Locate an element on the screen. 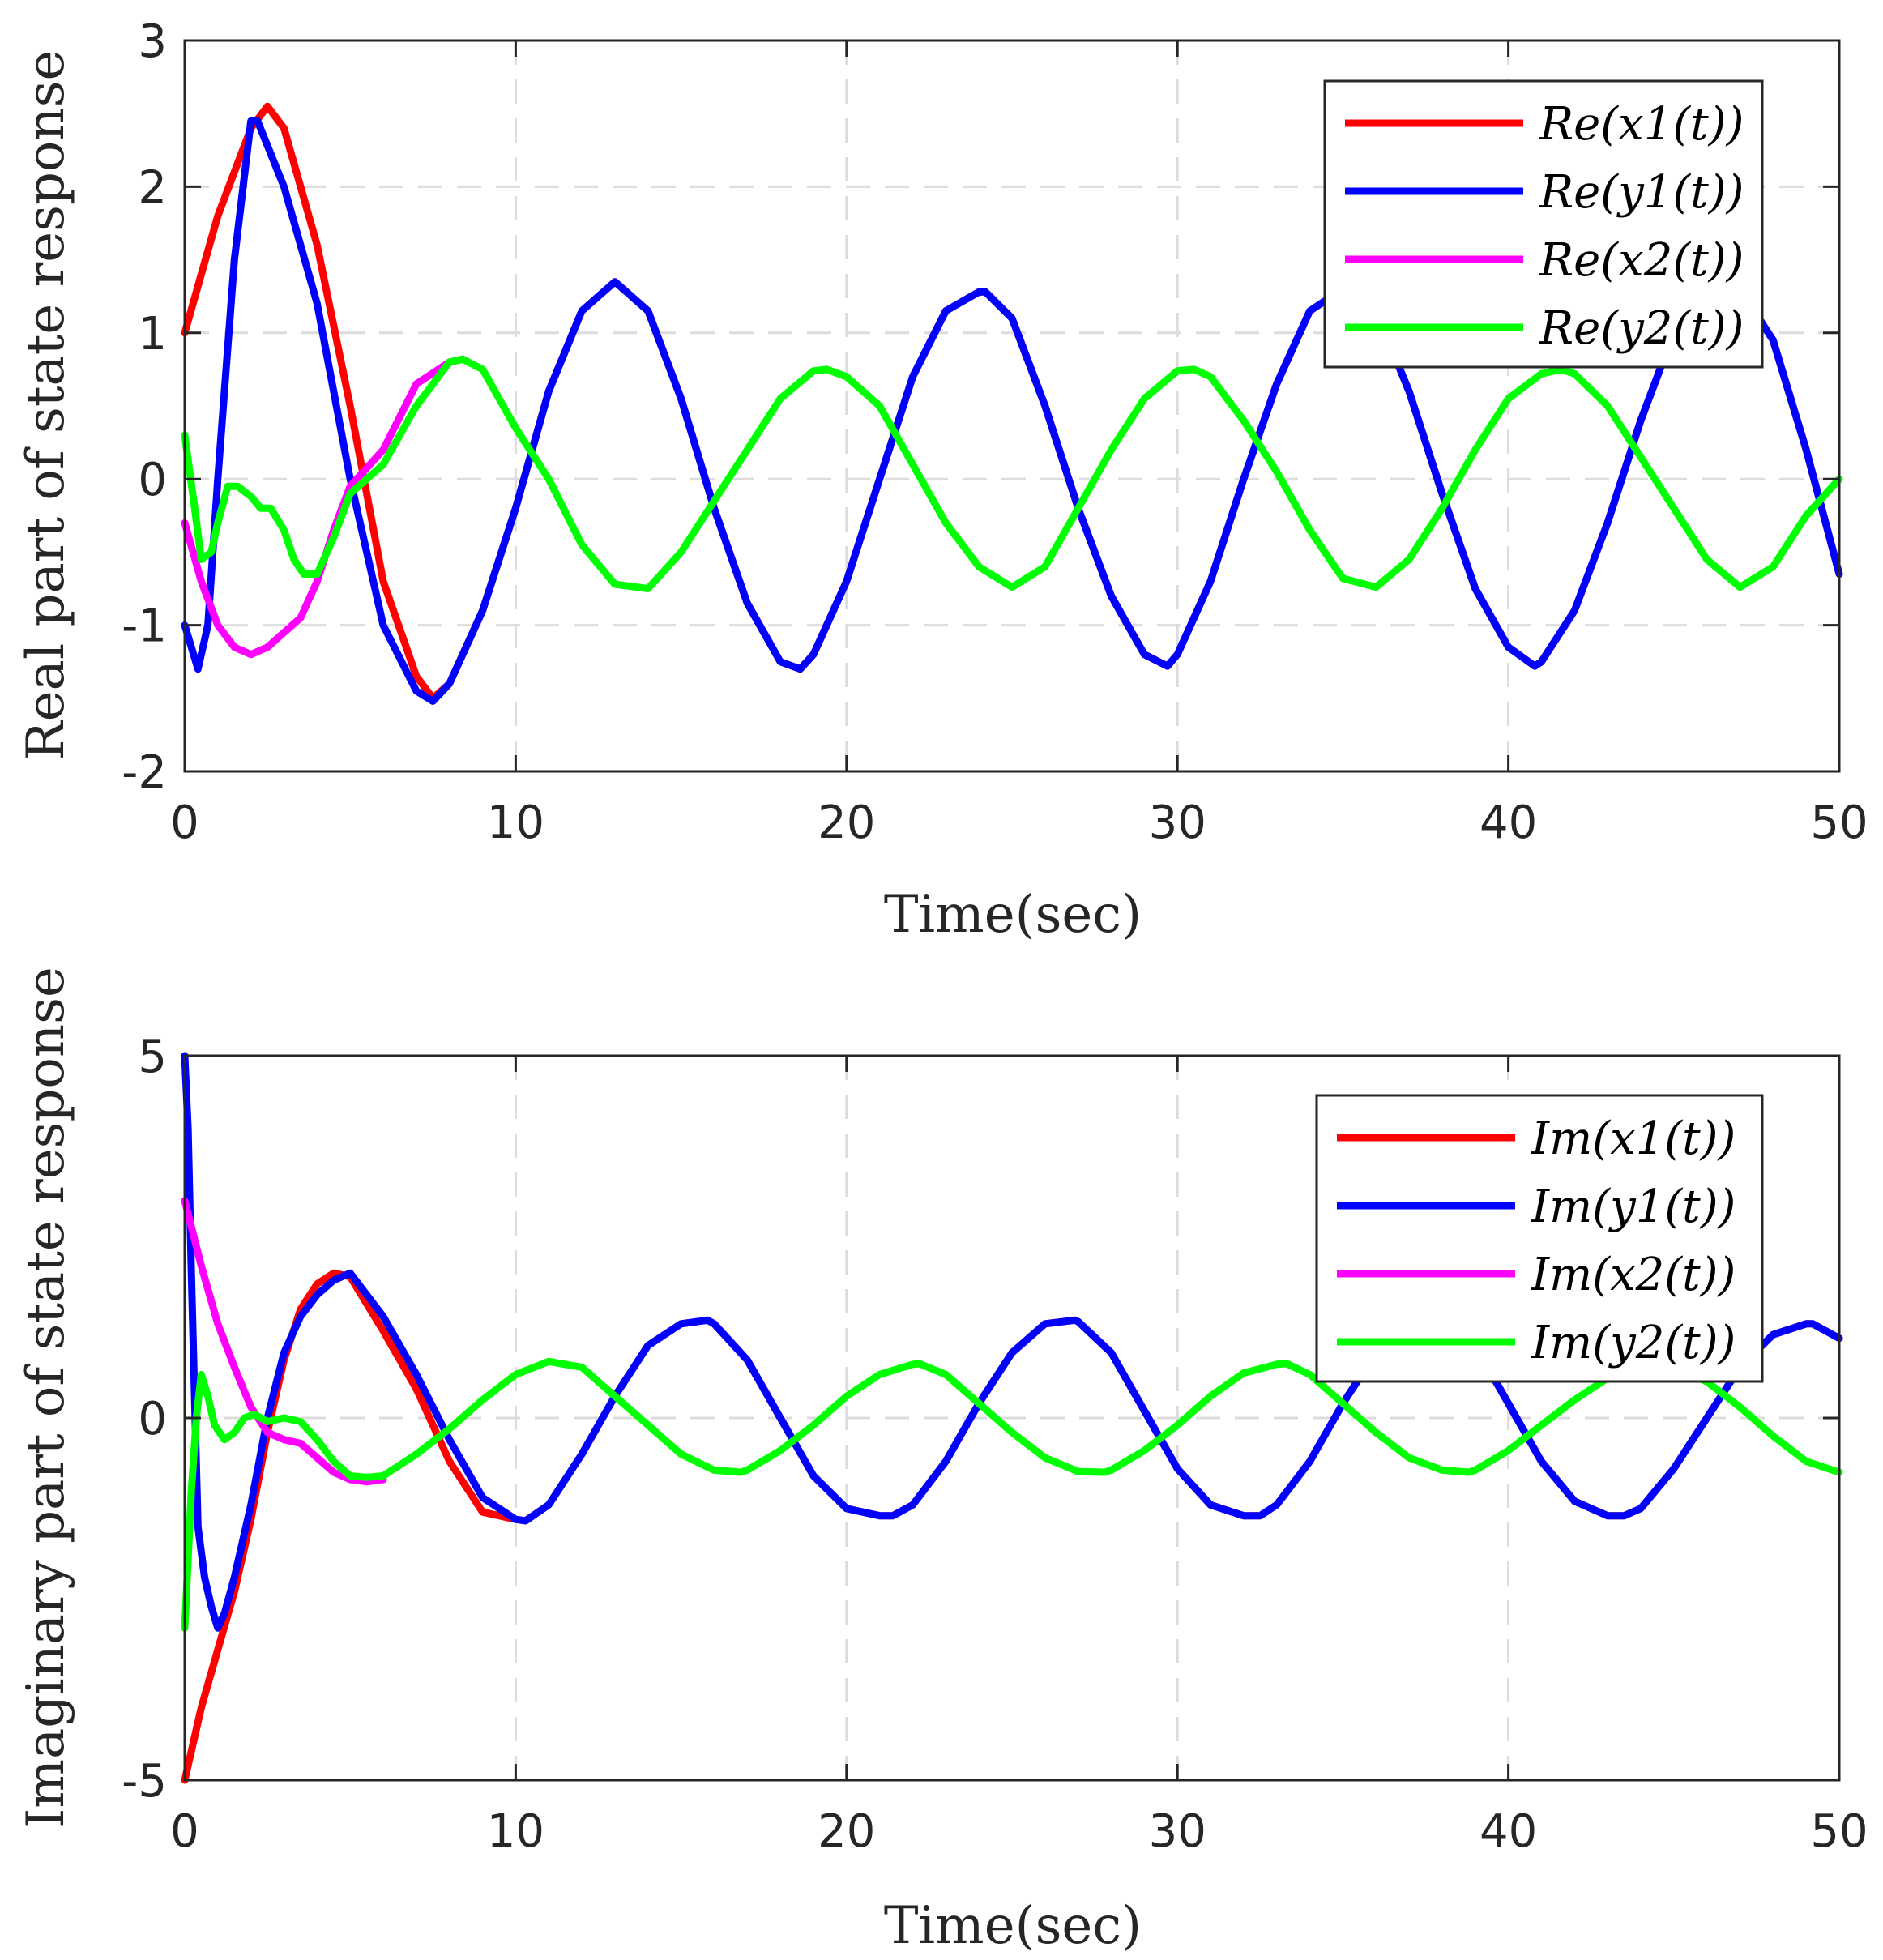  y-tick-label: 2 is located at coordinates (152, 187).